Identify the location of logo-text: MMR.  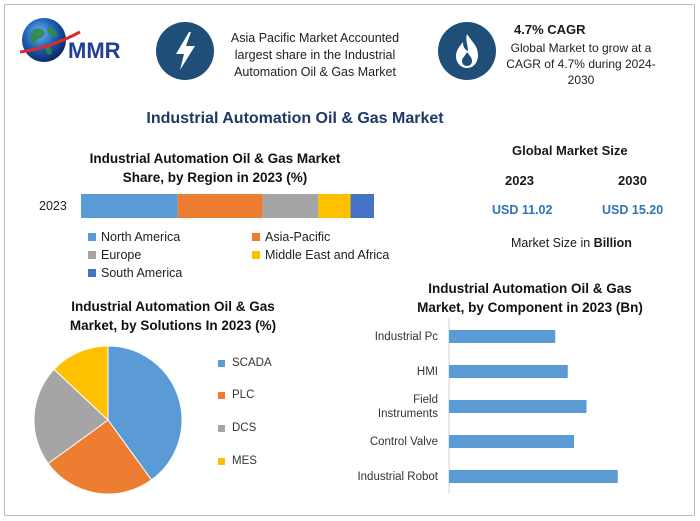
(94, 50).